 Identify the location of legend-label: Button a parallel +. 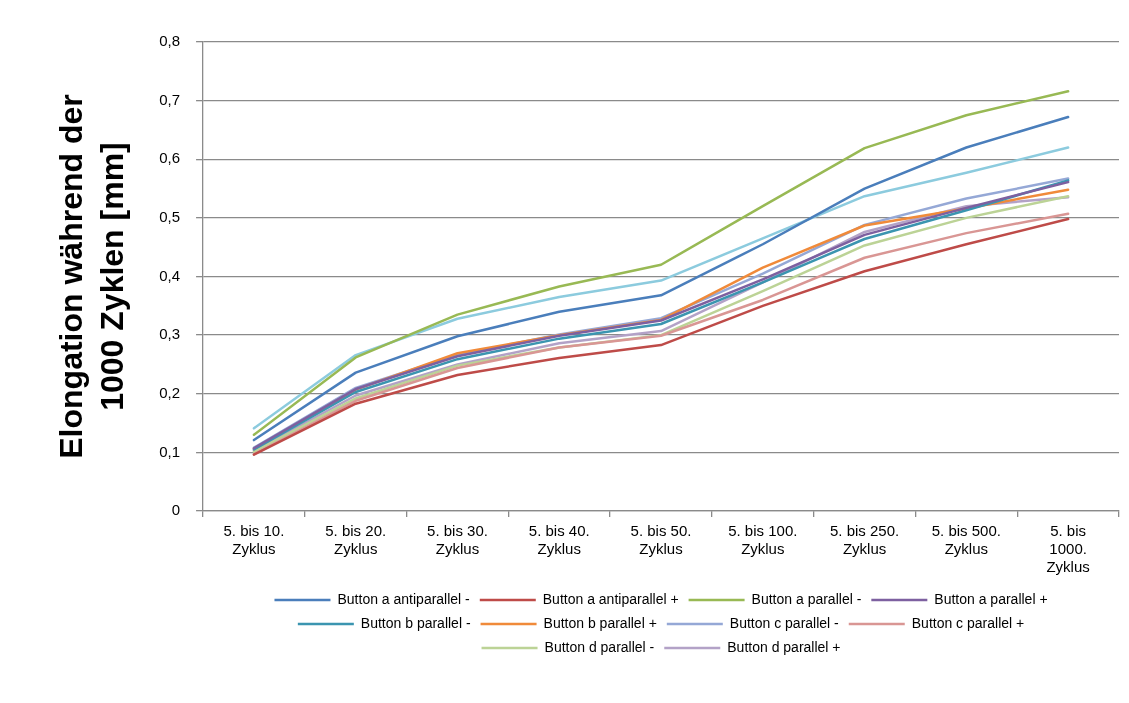
(991, 598).